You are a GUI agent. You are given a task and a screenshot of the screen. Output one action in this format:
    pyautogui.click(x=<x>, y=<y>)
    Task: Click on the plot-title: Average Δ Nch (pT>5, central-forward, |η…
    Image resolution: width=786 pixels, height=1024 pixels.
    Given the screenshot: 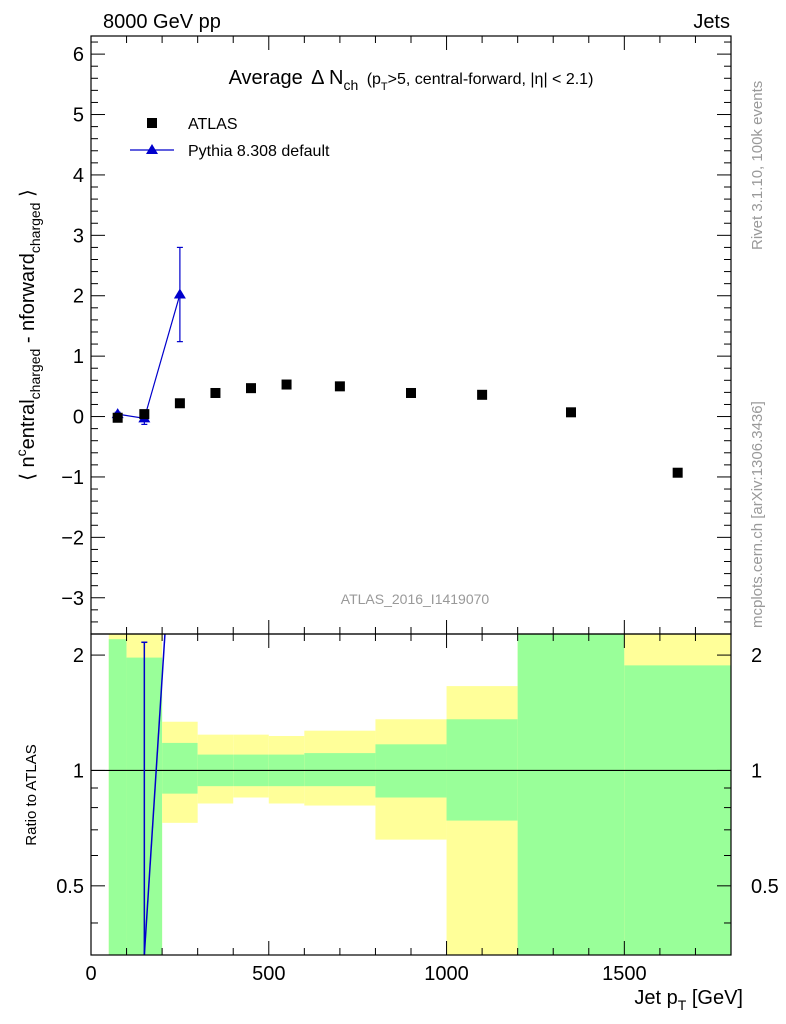 What is the action you would take?
    pyautogui.click(x=411, y=80)
    